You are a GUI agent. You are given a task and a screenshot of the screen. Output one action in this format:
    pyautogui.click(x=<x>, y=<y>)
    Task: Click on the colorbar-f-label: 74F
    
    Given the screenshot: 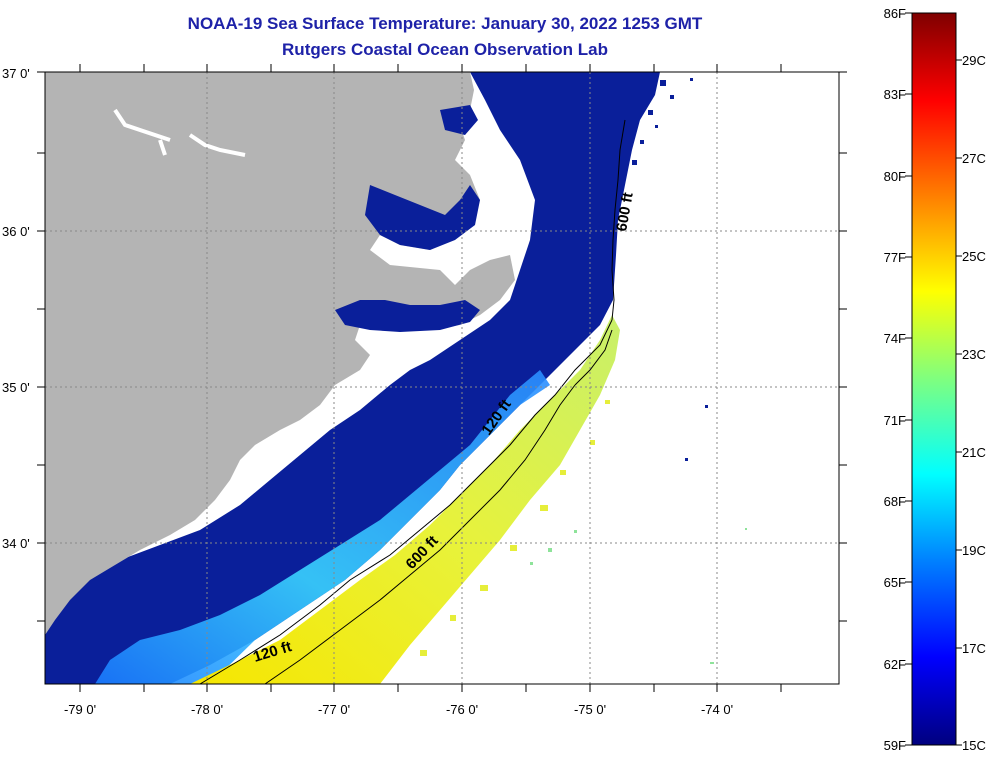 What is the action you would take?
    pyautogui.click(x=895, y=338)
    